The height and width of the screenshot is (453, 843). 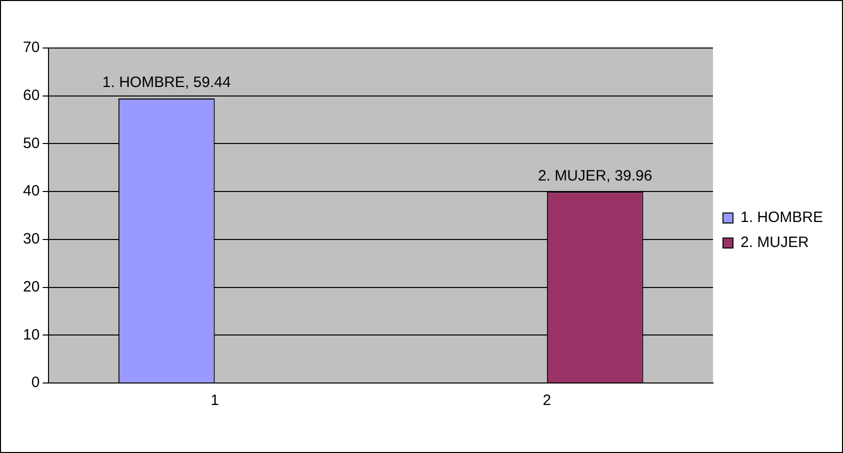 What do you see at coordinates (214, 401) in the screenshot?
I see `x-tick-label: 1` at bounding box center [214, 401].